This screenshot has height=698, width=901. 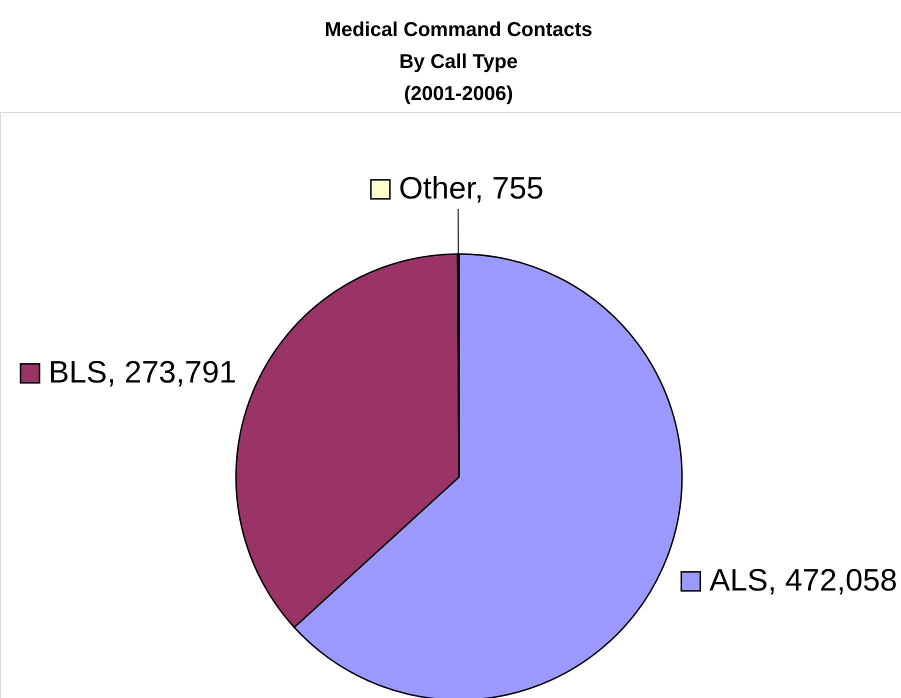 What do you see at coordinates (458, 62) in the screenshot?
I see `chart-title: Medical Command Contacts By Call Type (2001-2006)` at bounding box center [458, 62].